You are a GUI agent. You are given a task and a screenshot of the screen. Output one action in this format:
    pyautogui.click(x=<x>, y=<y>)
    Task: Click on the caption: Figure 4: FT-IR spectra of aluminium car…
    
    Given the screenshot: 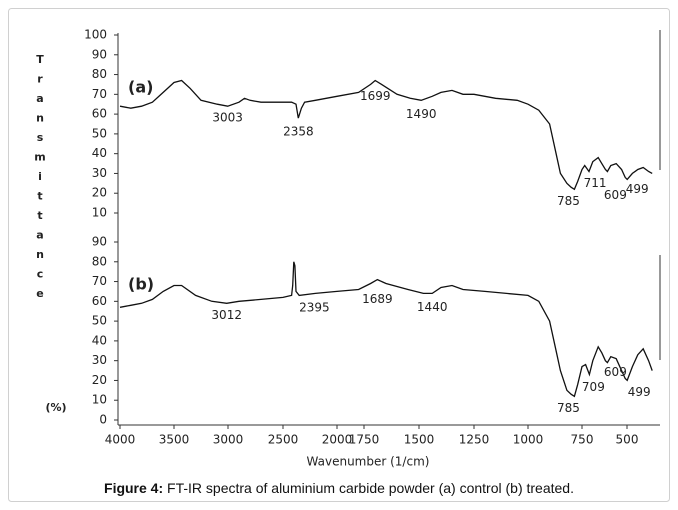 What is the action you would take?
    pyautogui.click(x=339, y=488)
    